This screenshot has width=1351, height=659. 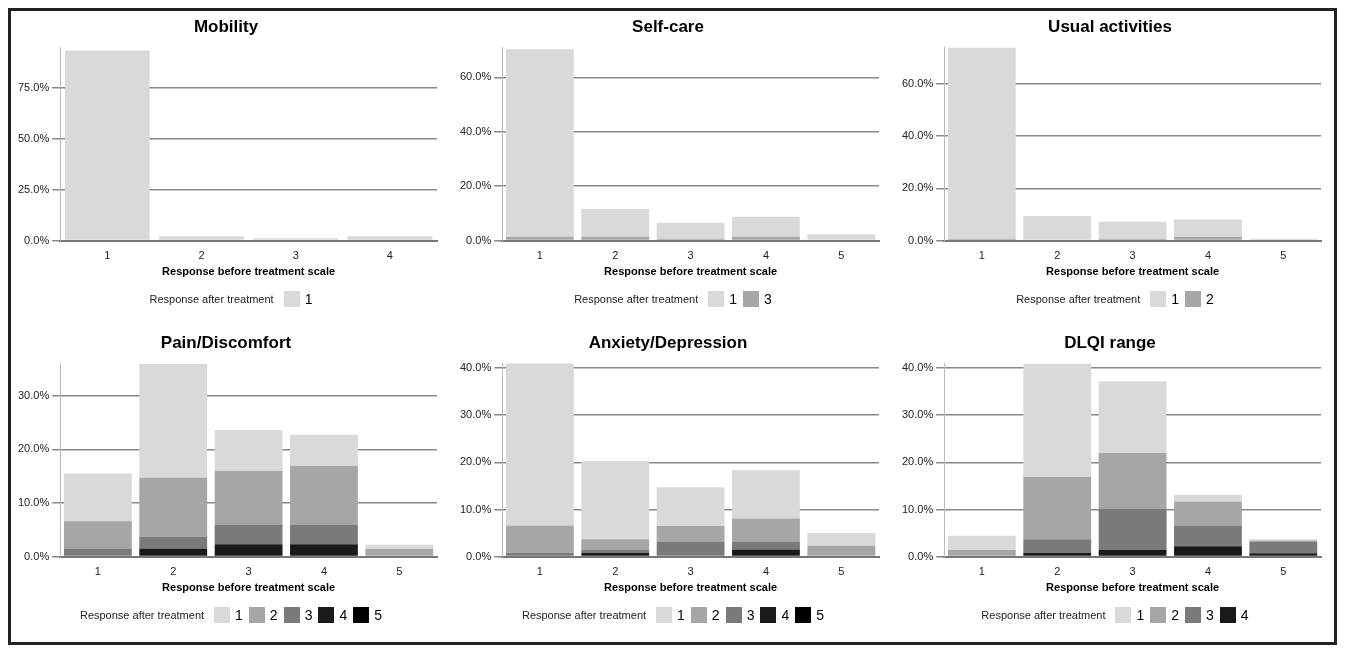 What do you see at coordinates (33, 137) in the screenshot?
I see `y-tick-label: 50.0%` at bounding box center [33, 137].